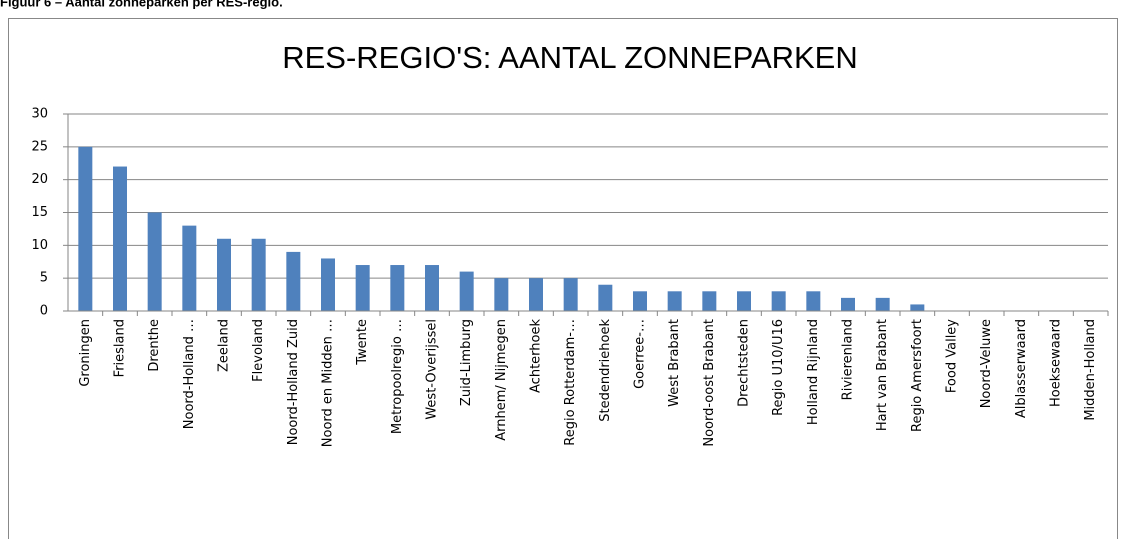  Describe the element at coordinates (39, 245) in the screenshot. I see `y-tick-label: 10` at that location.